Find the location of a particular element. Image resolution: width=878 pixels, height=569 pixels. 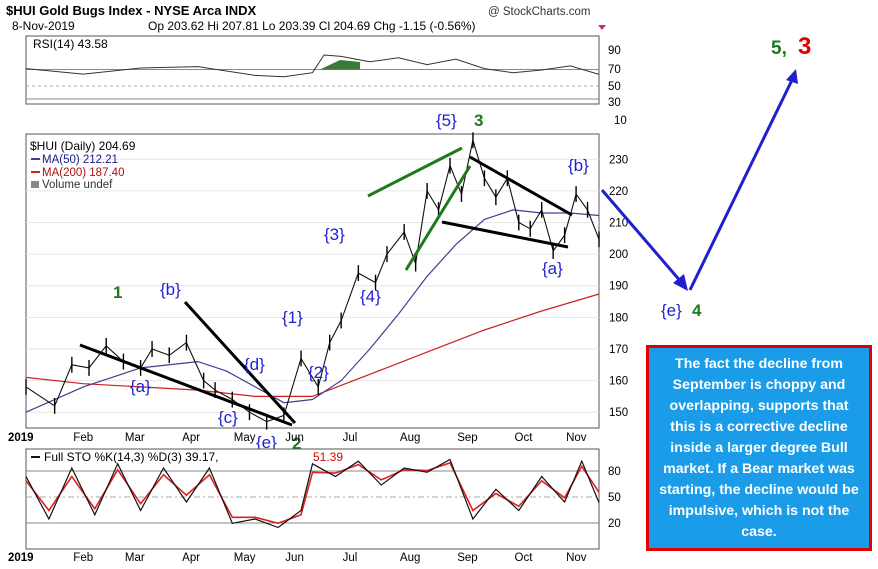

price-tick-label: 200 is located at coordinates (618, 255).